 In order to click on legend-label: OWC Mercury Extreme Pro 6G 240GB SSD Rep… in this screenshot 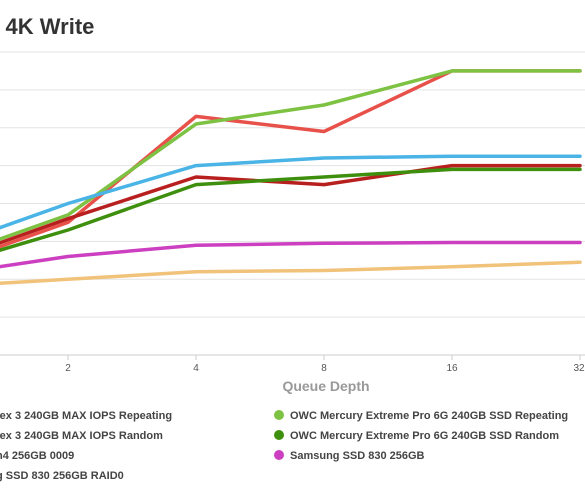, I will do `click(429, 416)`.